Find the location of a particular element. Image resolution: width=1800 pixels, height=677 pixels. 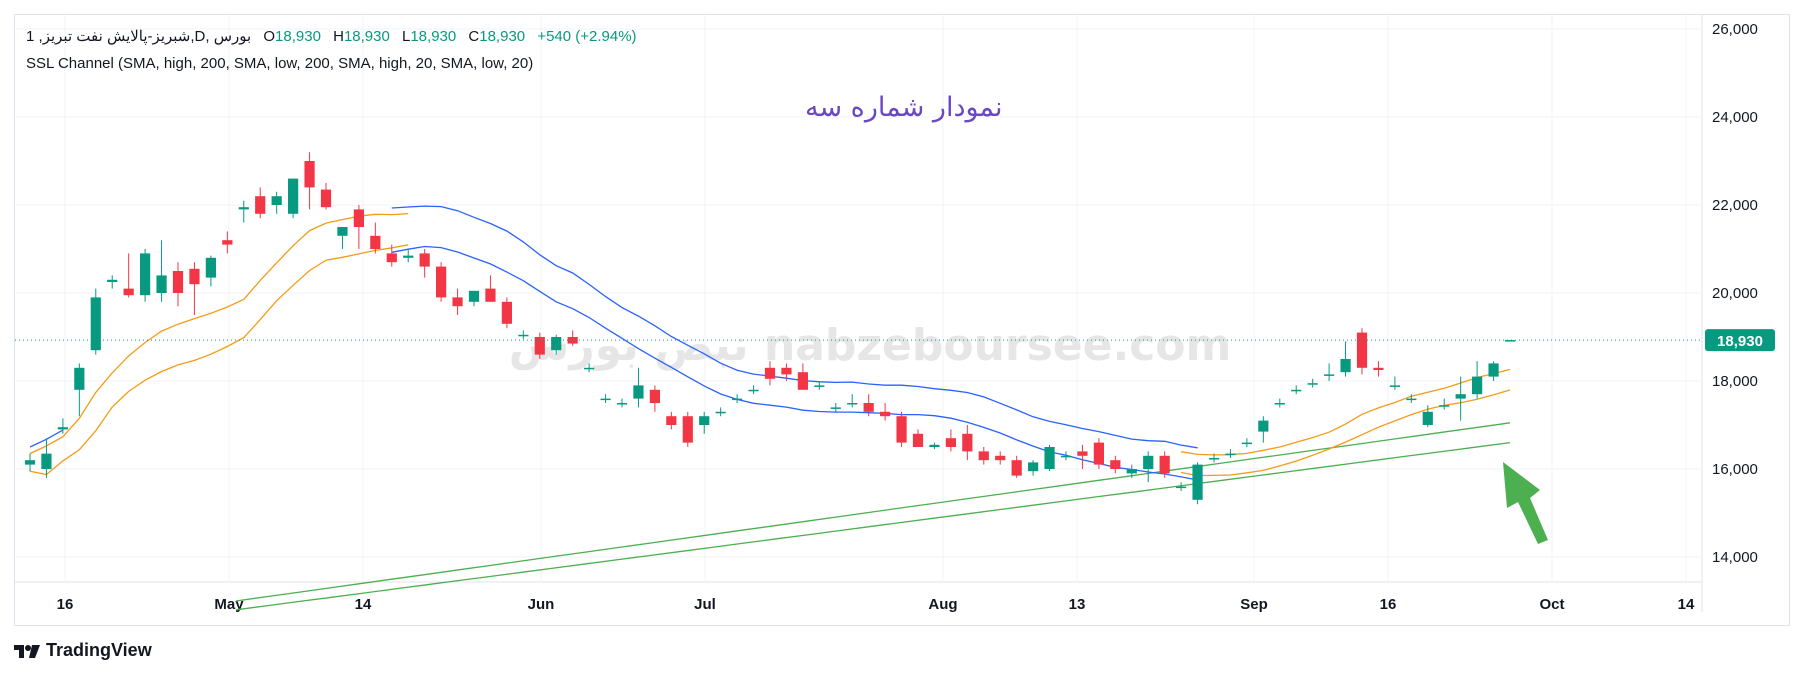

open-label: O is located at coordinates (269, 36).